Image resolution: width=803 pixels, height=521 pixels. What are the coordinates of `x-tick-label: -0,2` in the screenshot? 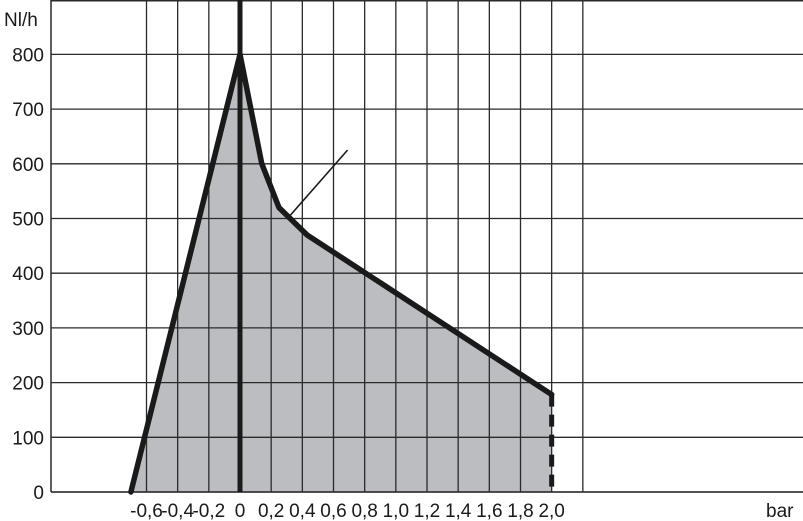 It's located at (208, 511).